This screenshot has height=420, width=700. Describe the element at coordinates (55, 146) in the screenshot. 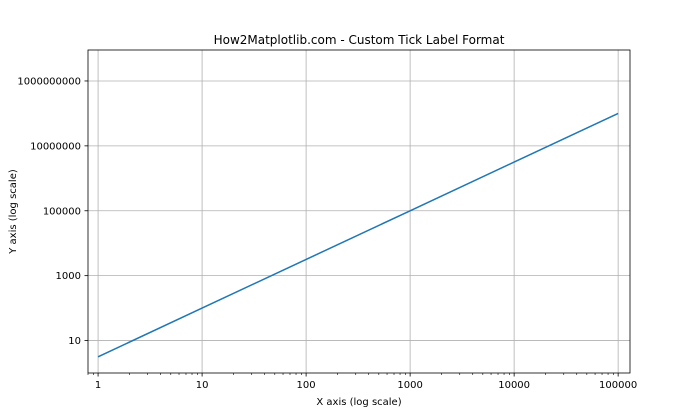

I see `y-tick-label: 10000000` at that location.